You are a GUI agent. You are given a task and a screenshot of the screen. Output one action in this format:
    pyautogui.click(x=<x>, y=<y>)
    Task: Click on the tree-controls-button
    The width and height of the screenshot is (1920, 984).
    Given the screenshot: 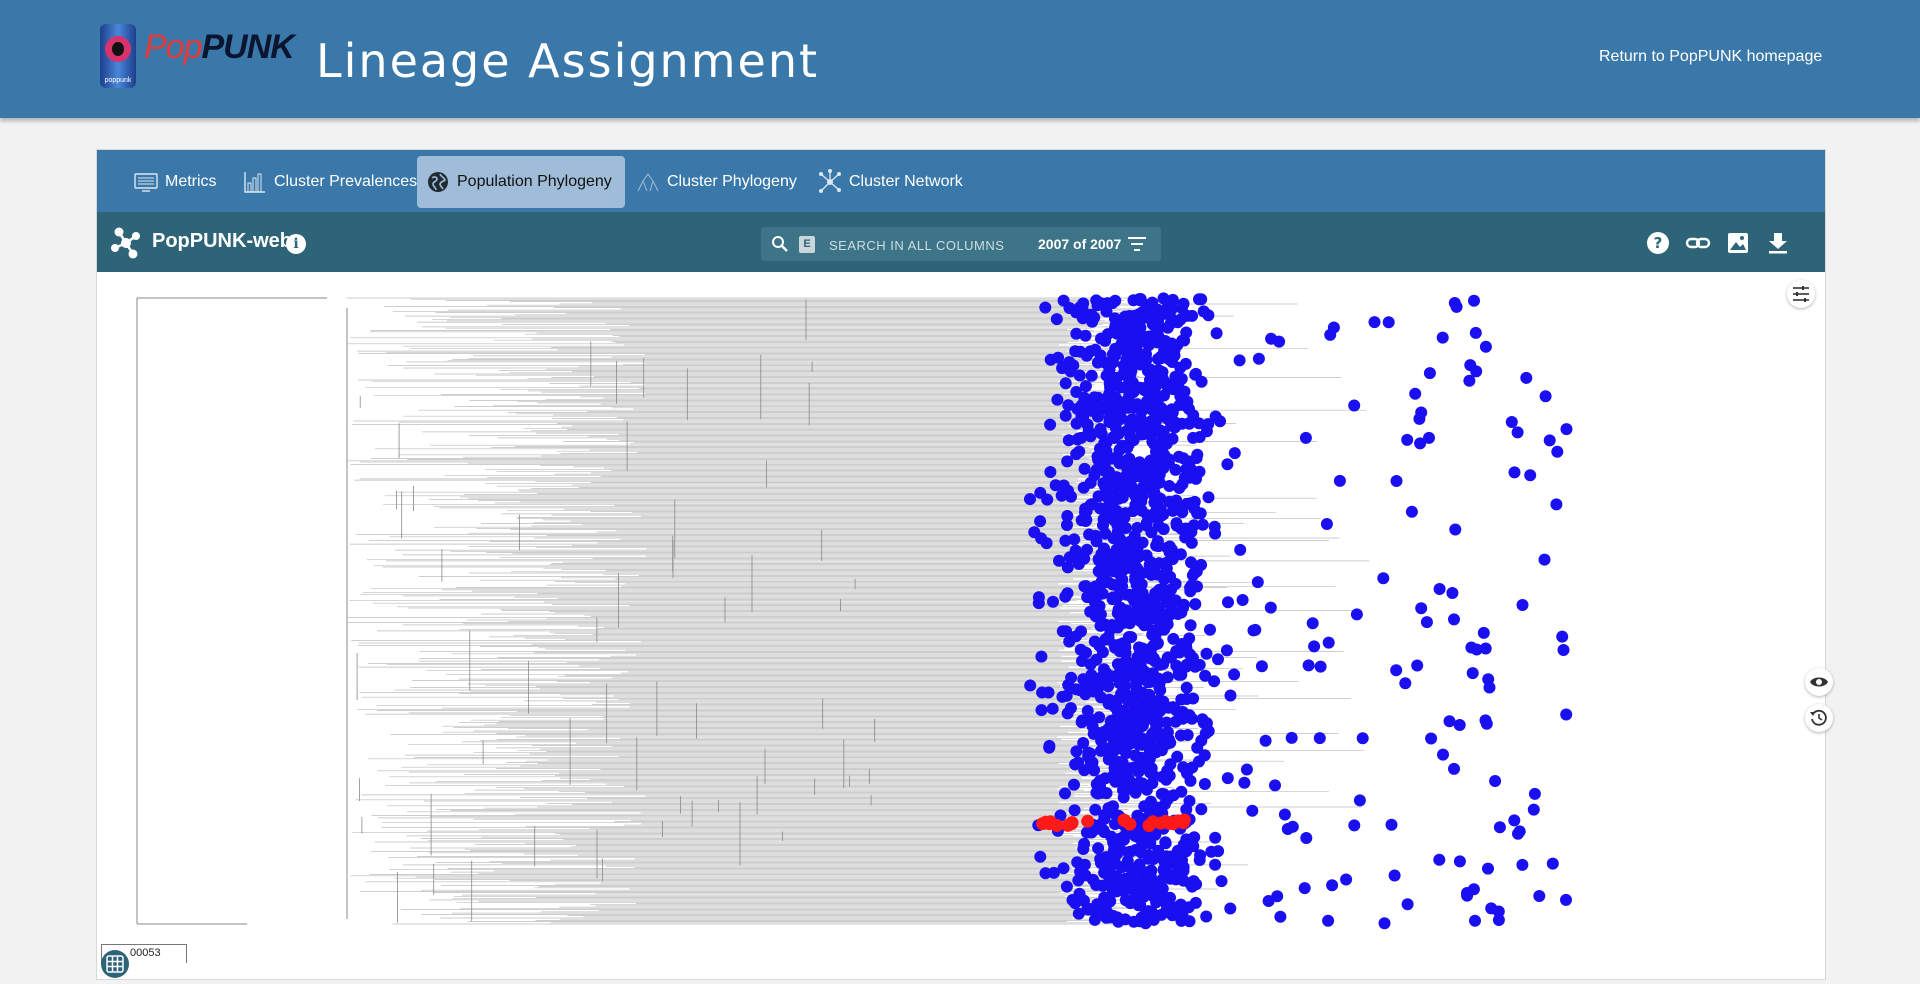 What is the action you would take?
    pyautogui.click(x=1801, y=294)
    